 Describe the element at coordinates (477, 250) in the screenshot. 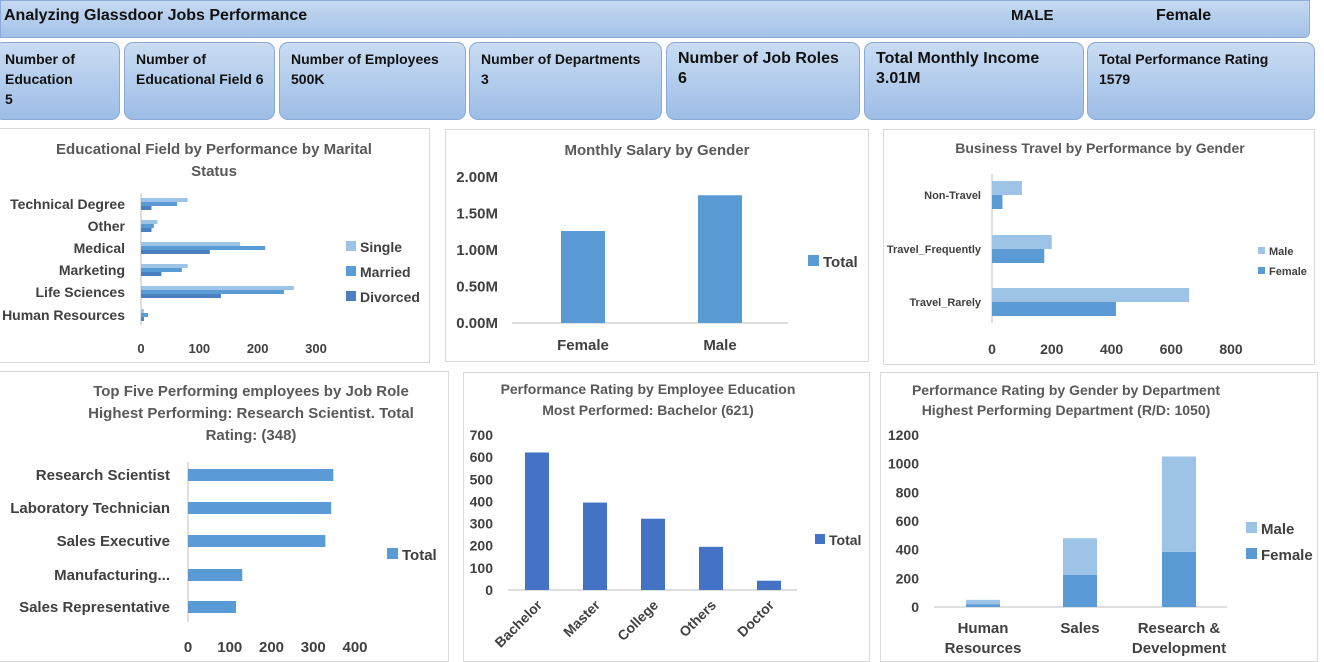

I see `y-tick-label: 1.00M` at that location.